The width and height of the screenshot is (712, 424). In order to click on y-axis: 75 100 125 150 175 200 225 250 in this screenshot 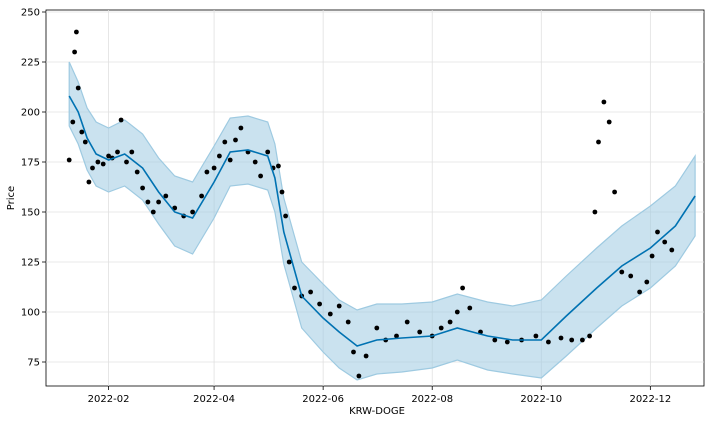, I will do `click(33, 188)`.